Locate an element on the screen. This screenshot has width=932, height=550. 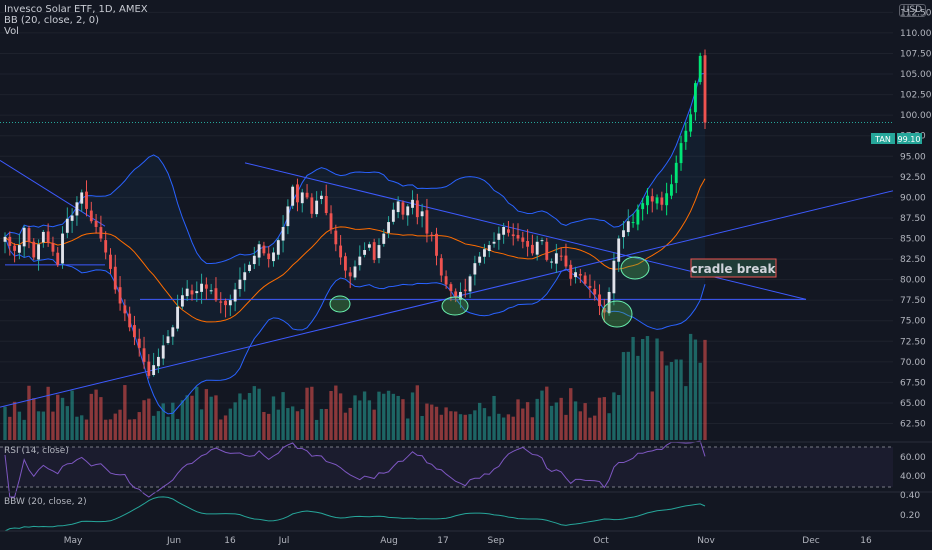
x-tick-label: May is located at coordinates (73, 541).